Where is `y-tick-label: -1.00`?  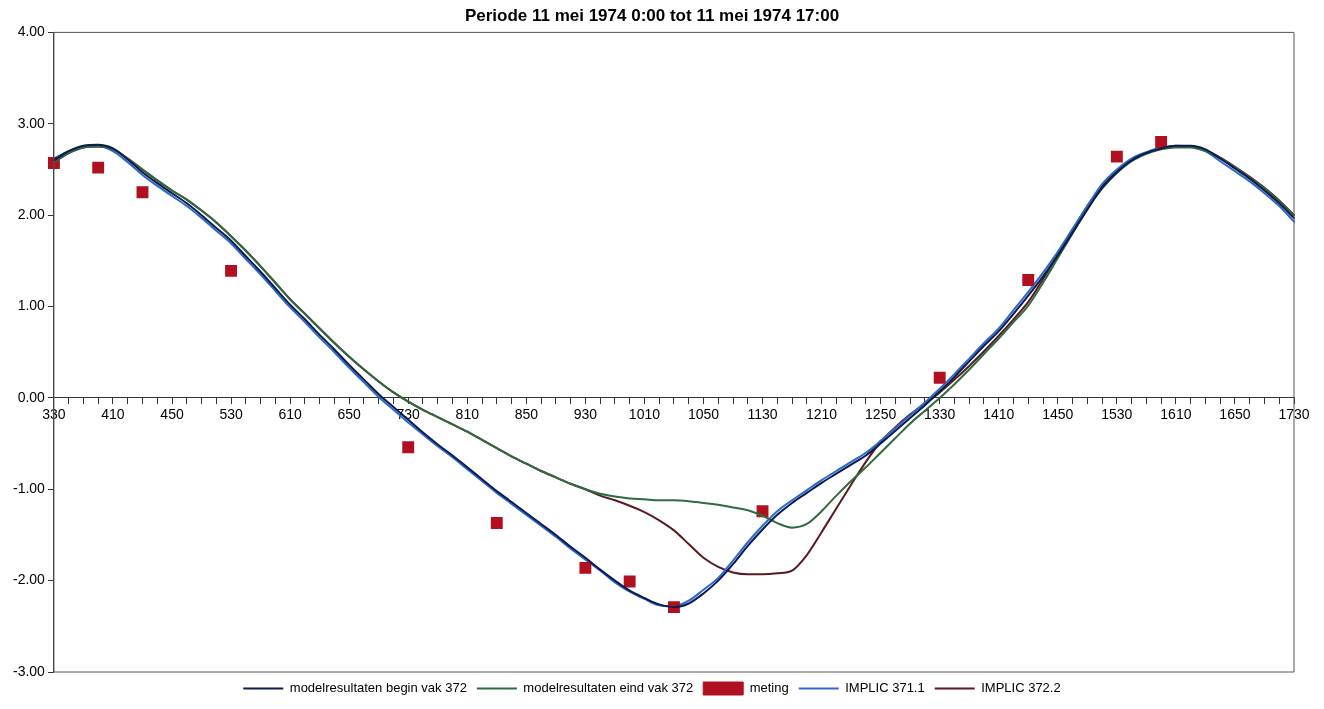 y-tick-label: -1.00 is located at coordinates (29, 488).